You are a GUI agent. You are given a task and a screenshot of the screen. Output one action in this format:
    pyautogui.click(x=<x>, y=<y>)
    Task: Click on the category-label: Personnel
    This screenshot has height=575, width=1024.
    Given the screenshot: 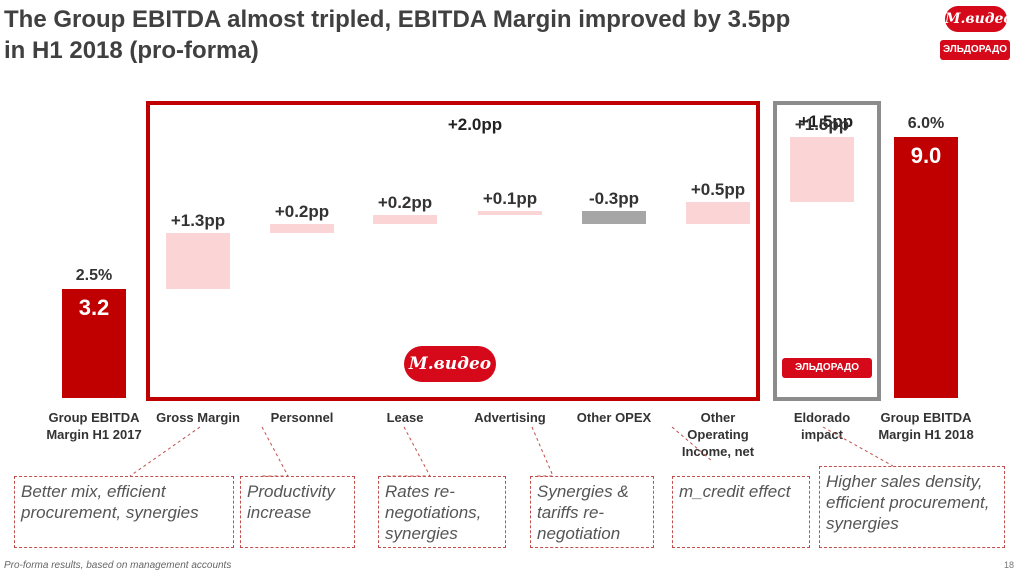 What is the action you would take?
    pyautogui.click(x=302, y=417)
    